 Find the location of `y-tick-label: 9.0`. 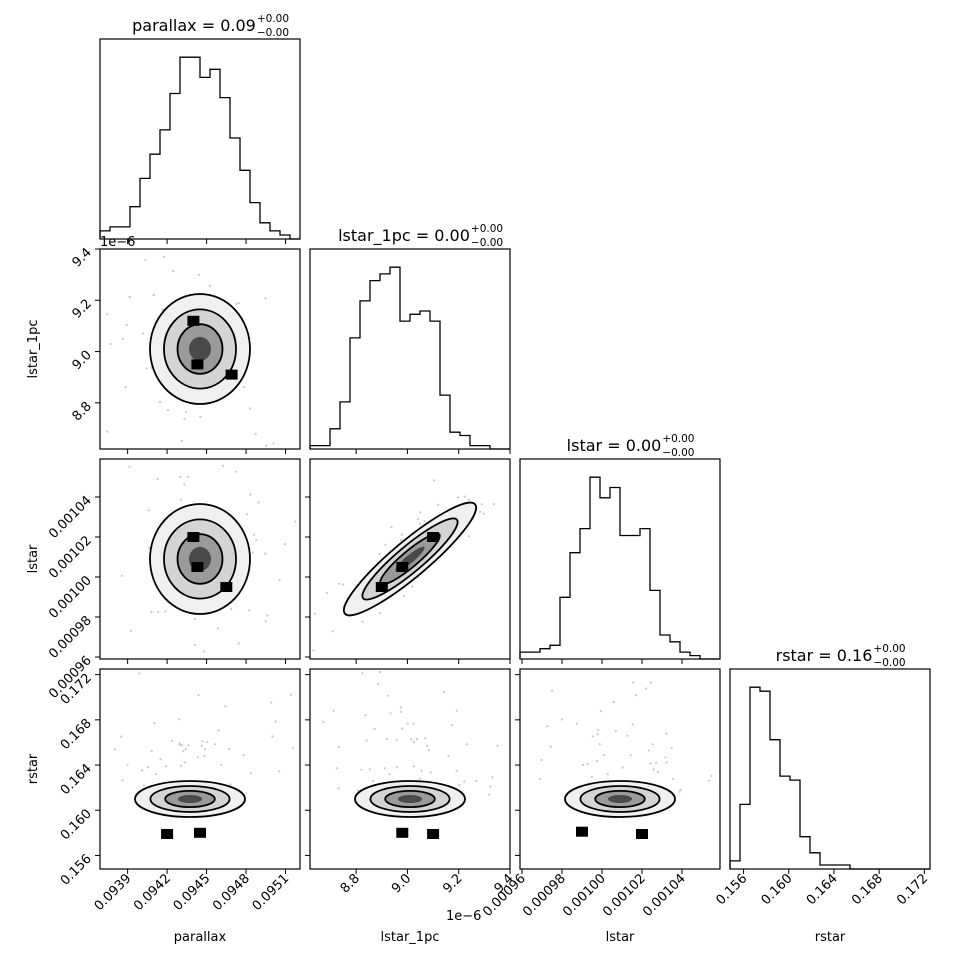

y-tick-label: 9.0 is located at coordinates (82, 360).